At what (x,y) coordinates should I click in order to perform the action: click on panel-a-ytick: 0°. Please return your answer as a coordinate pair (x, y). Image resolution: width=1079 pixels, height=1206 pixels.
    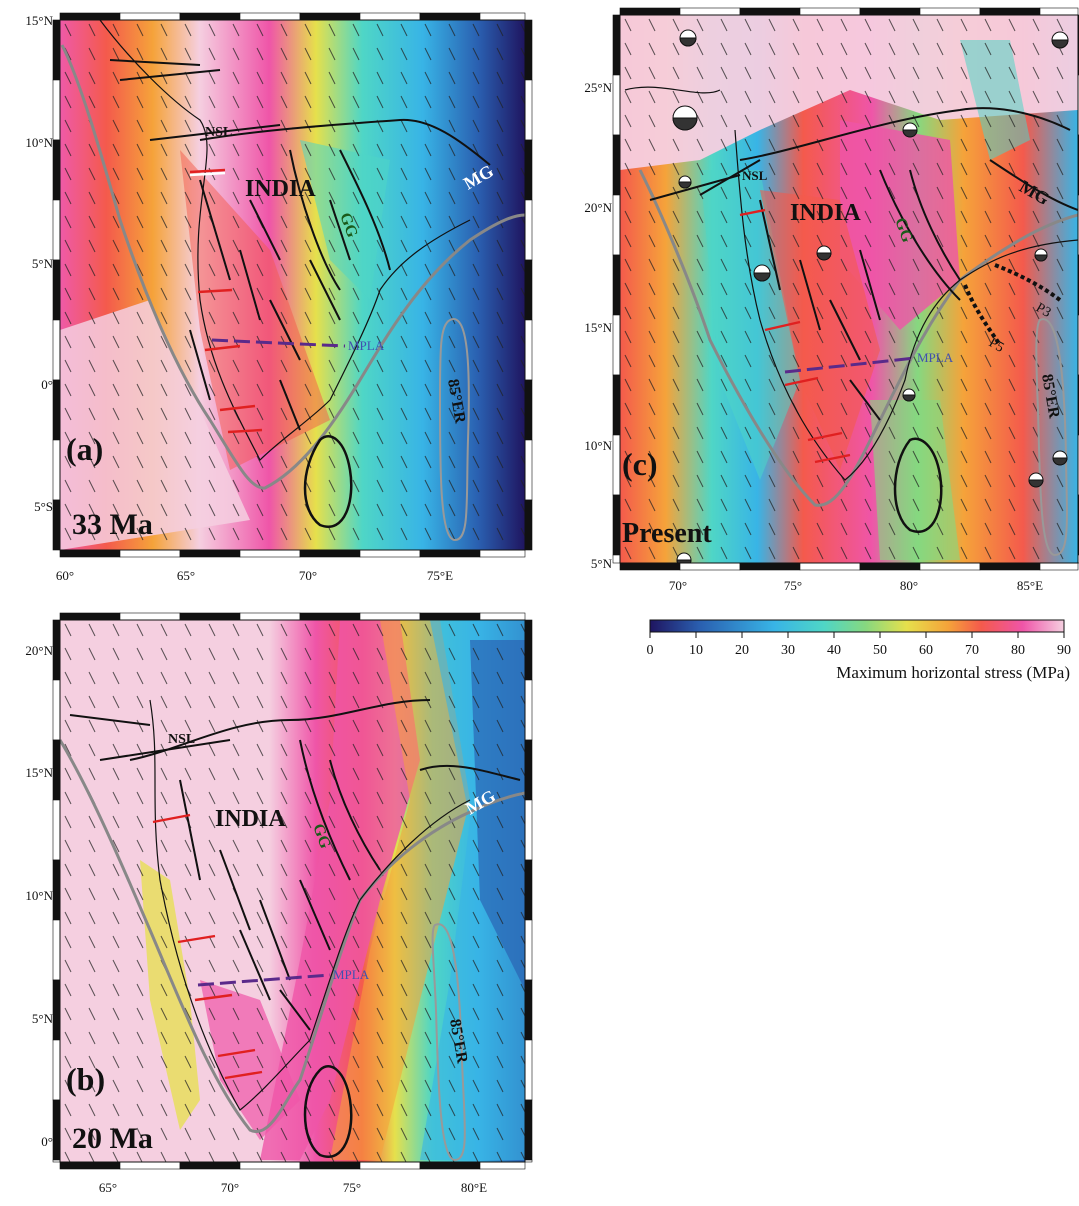
    Looking at the image, I should click on (47, 384).